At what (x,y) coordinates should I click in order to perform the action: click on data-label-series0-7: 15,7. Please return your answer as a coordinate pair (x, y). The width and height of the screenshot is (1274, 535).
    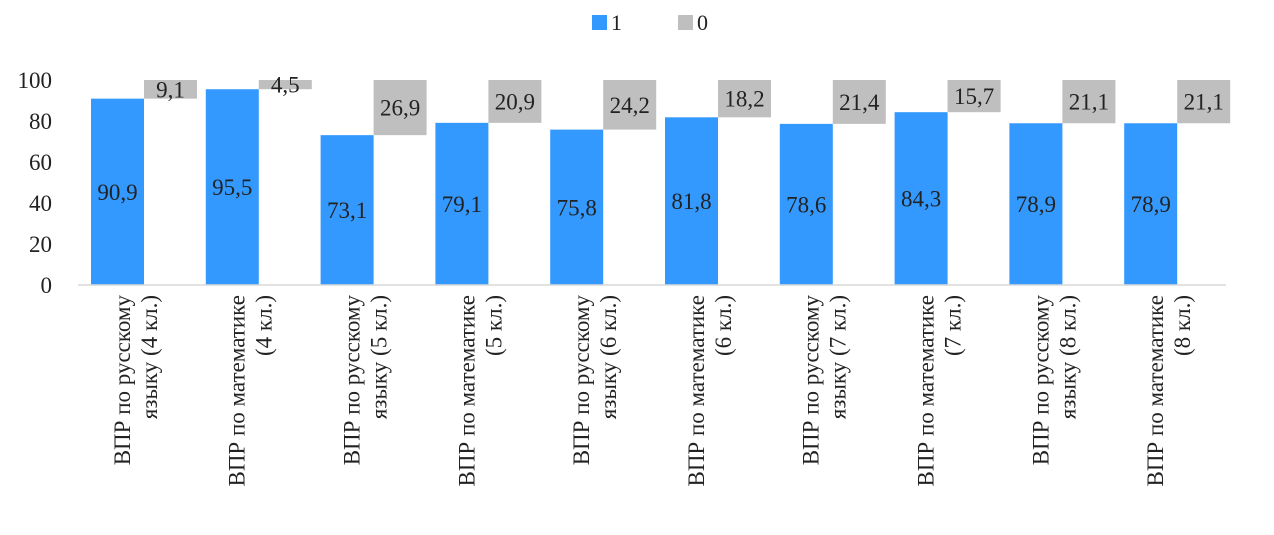
    Looking at the image, I should click on (974, 96).